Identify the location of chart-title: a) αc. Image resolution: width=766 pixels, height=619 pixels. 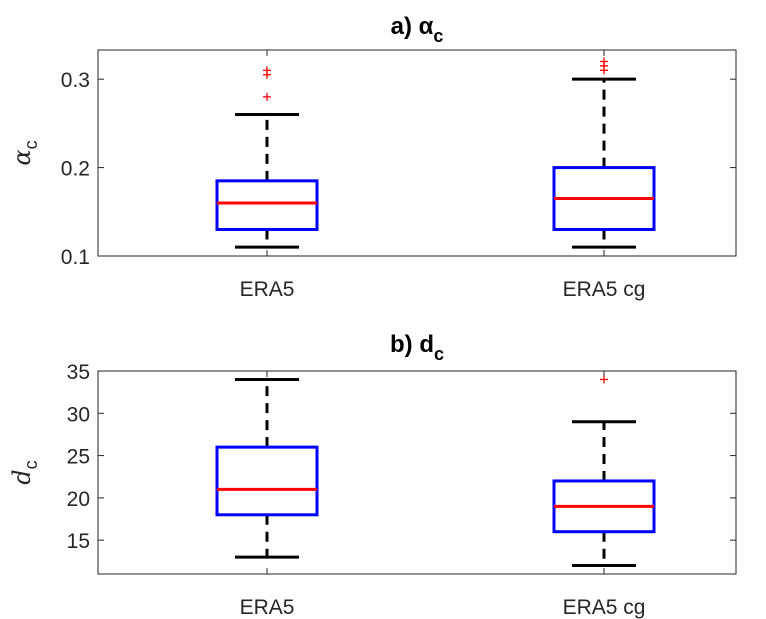
(417, 29).